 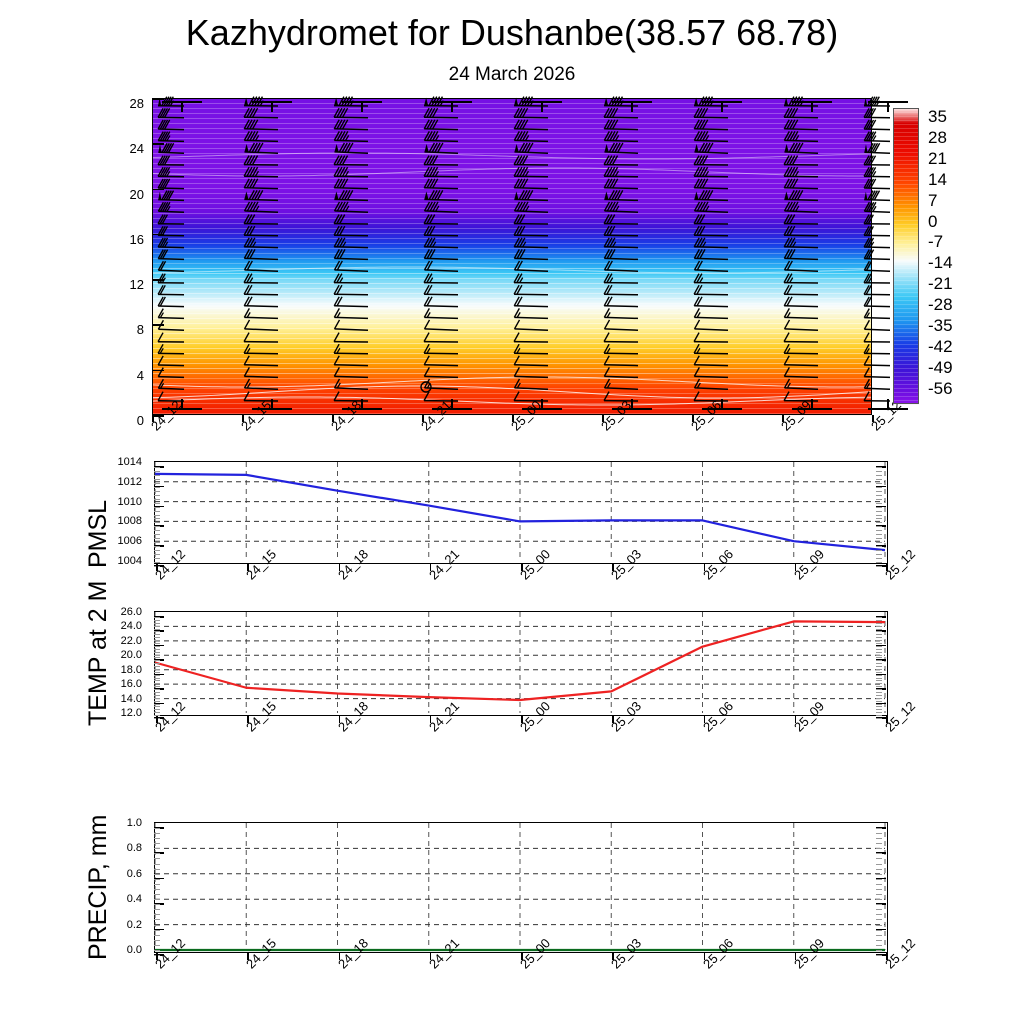 I want to click on cross-section-x-tickmarks, so click(x=513, y=420).